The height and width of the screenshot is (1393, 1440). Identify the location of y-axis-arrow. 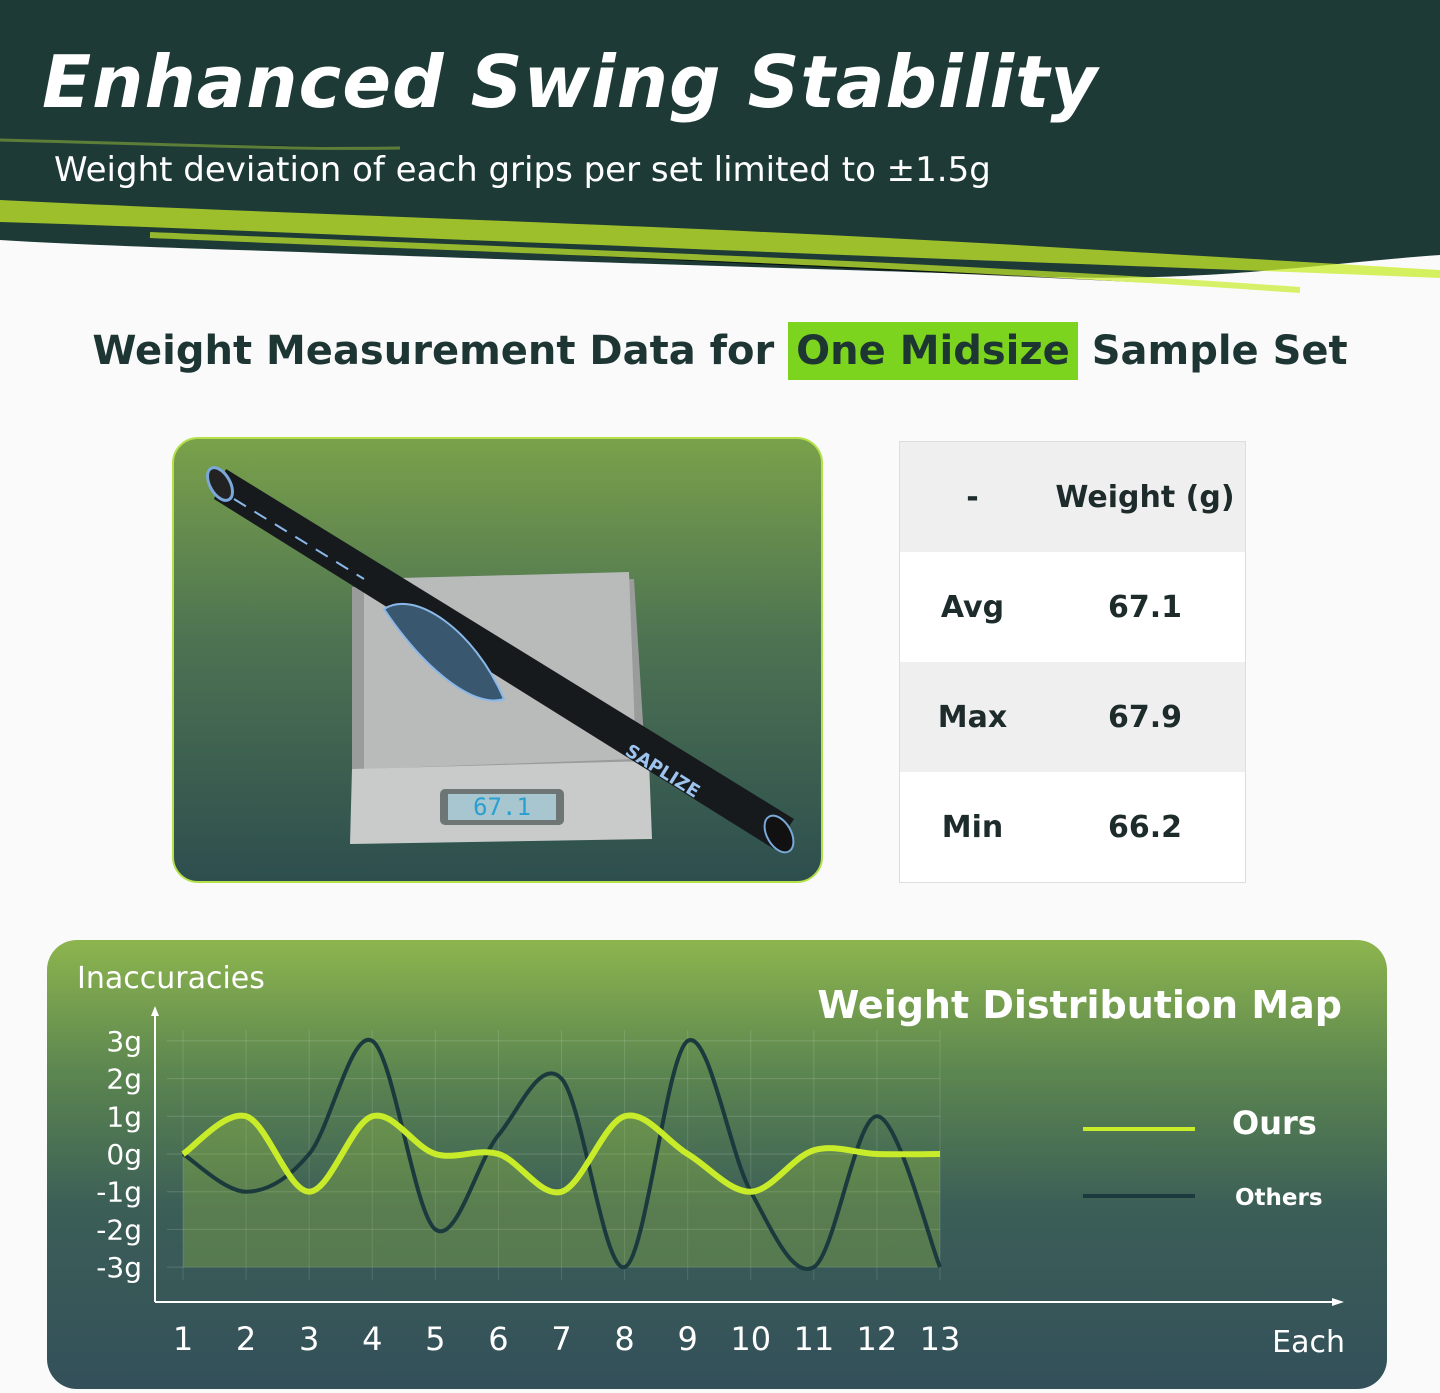
(155, 1011).